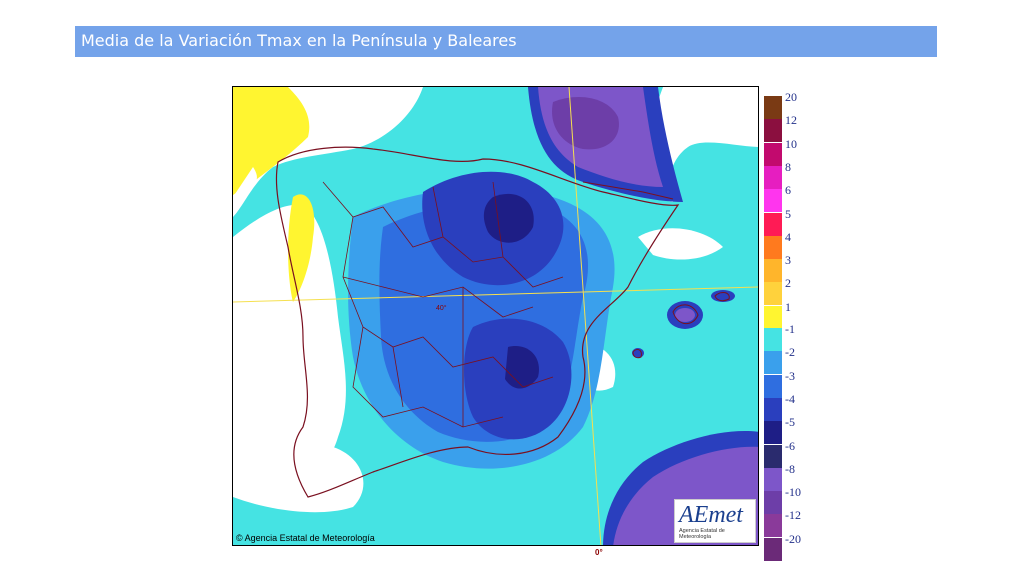  I want to click on logo-main: AEmet, so click(711, 515).